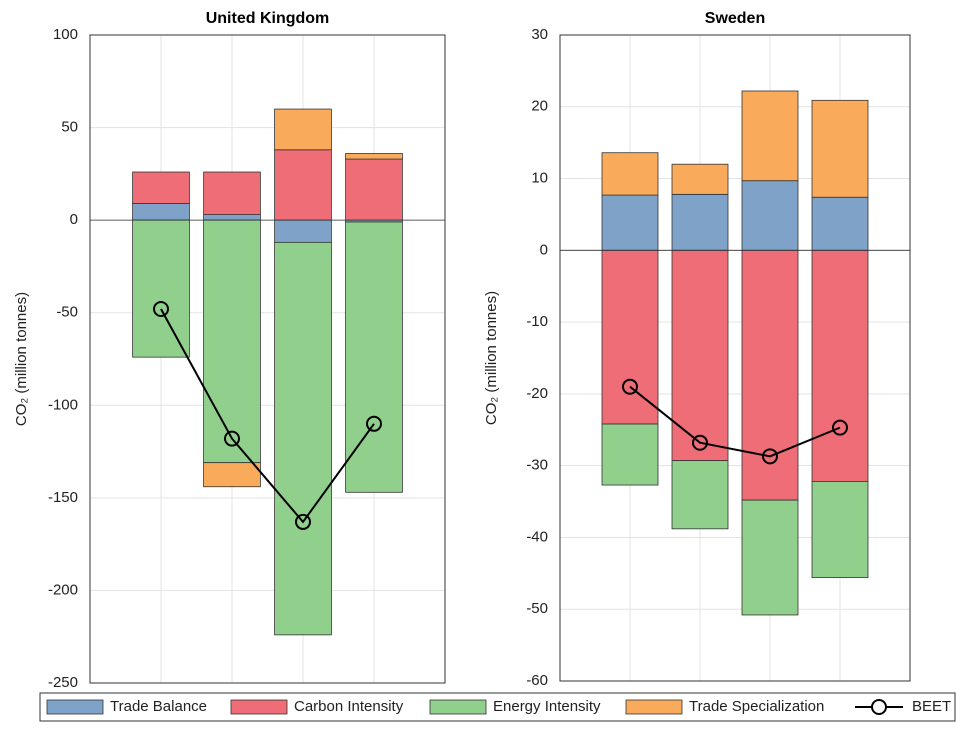 Image resolution: width=956 pixels, height=748 pixels. I want to click on y-tick-label: -20, so click(537, 393).